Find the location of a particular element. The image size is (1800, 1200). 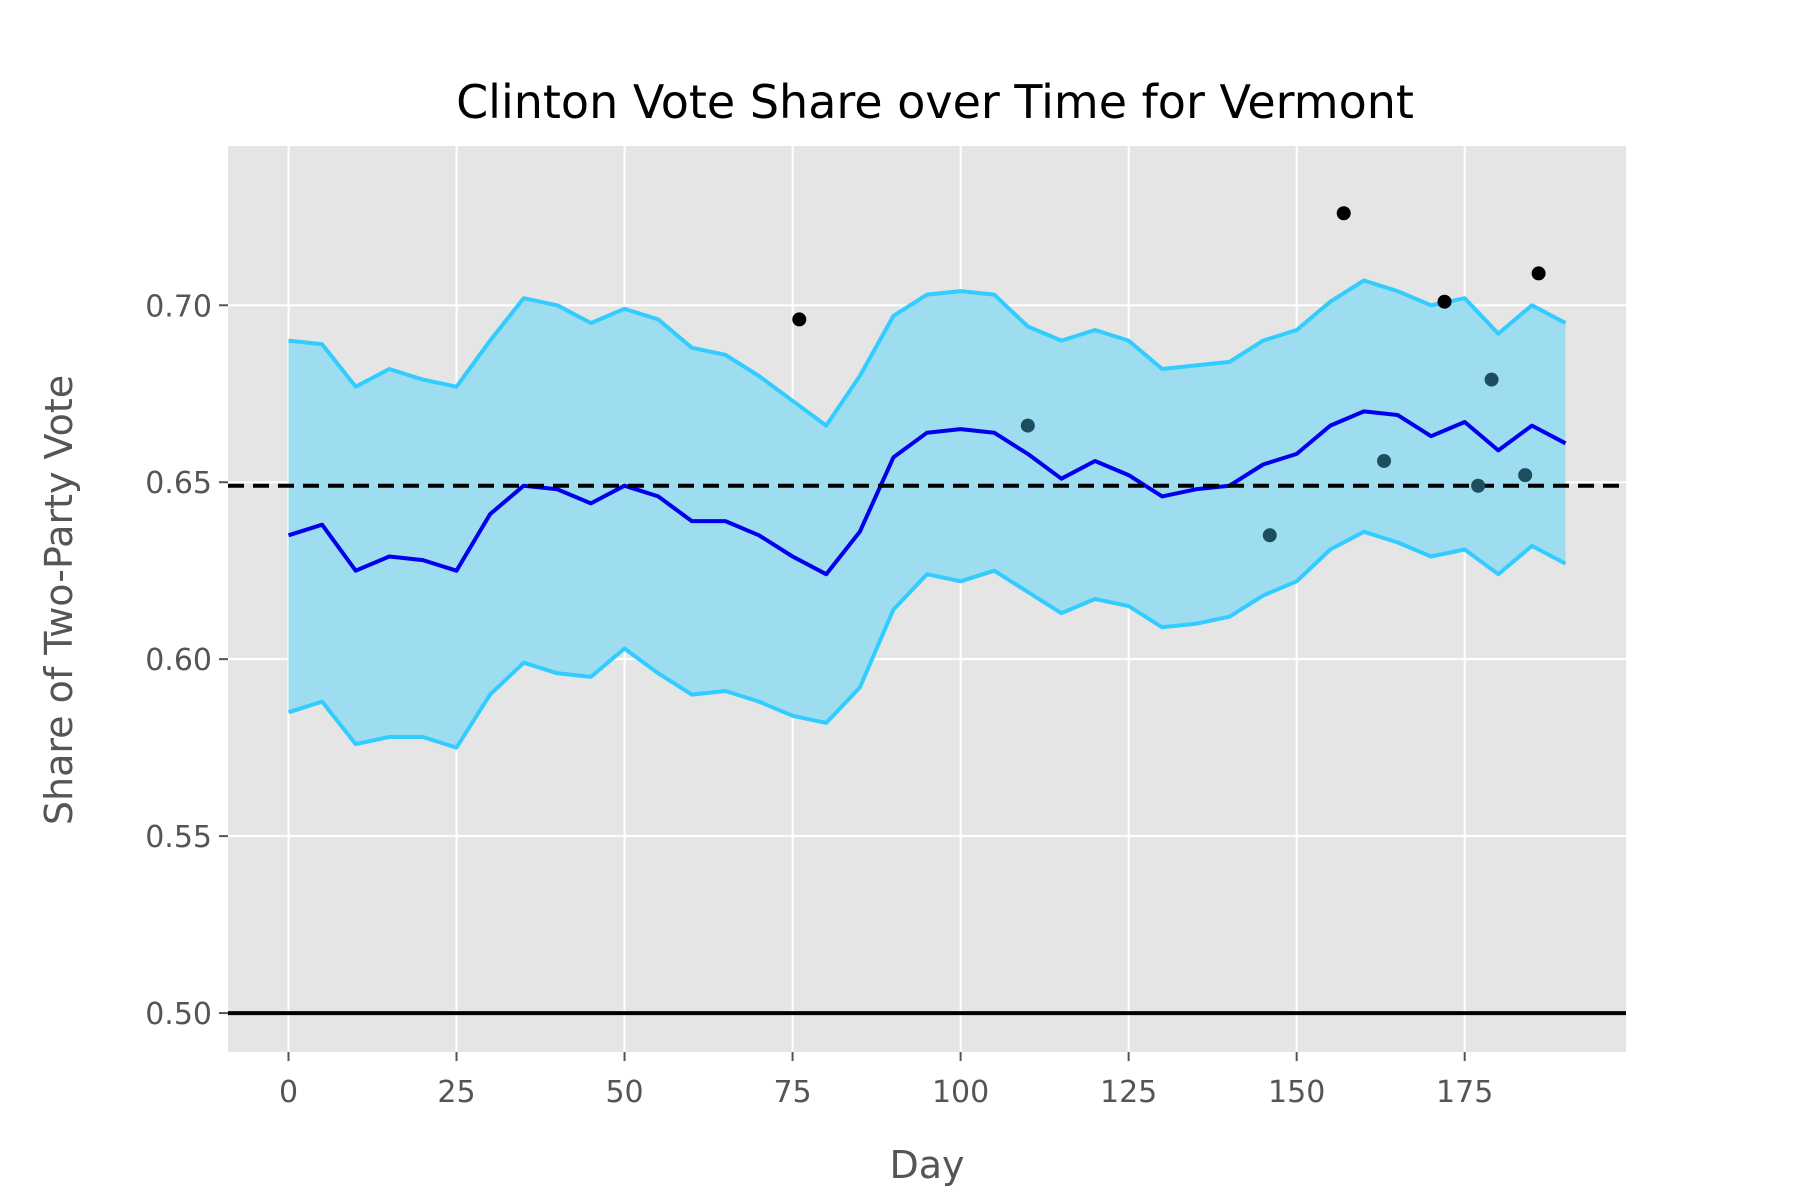

x-tick-label: 25 is located at coordinates (456, 1092).